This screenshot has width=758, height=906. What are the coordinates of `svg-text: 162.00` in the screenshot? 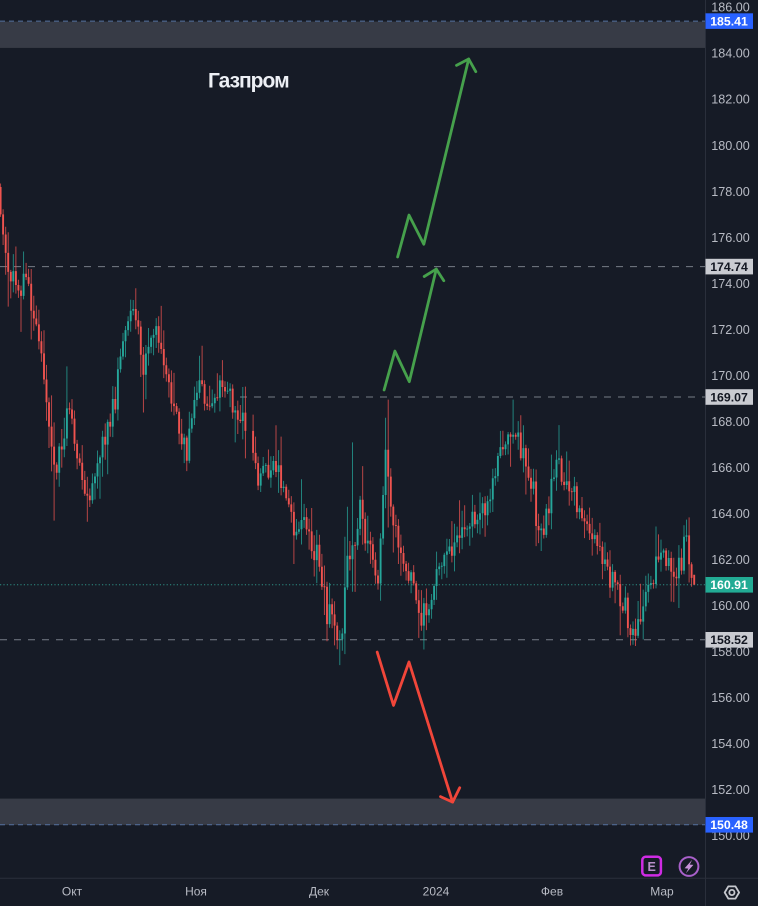 It's located at (730, 560).